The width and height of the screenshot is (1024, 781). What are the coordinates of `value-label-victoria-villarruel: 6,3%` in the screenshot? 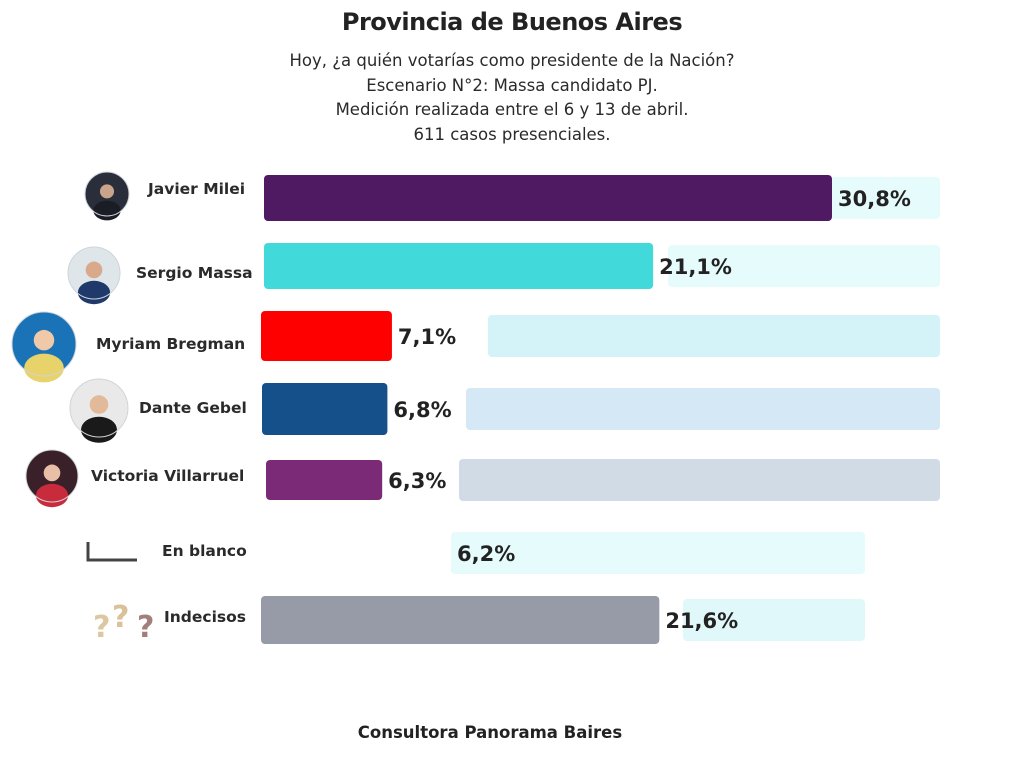 It's located at (417, 481).